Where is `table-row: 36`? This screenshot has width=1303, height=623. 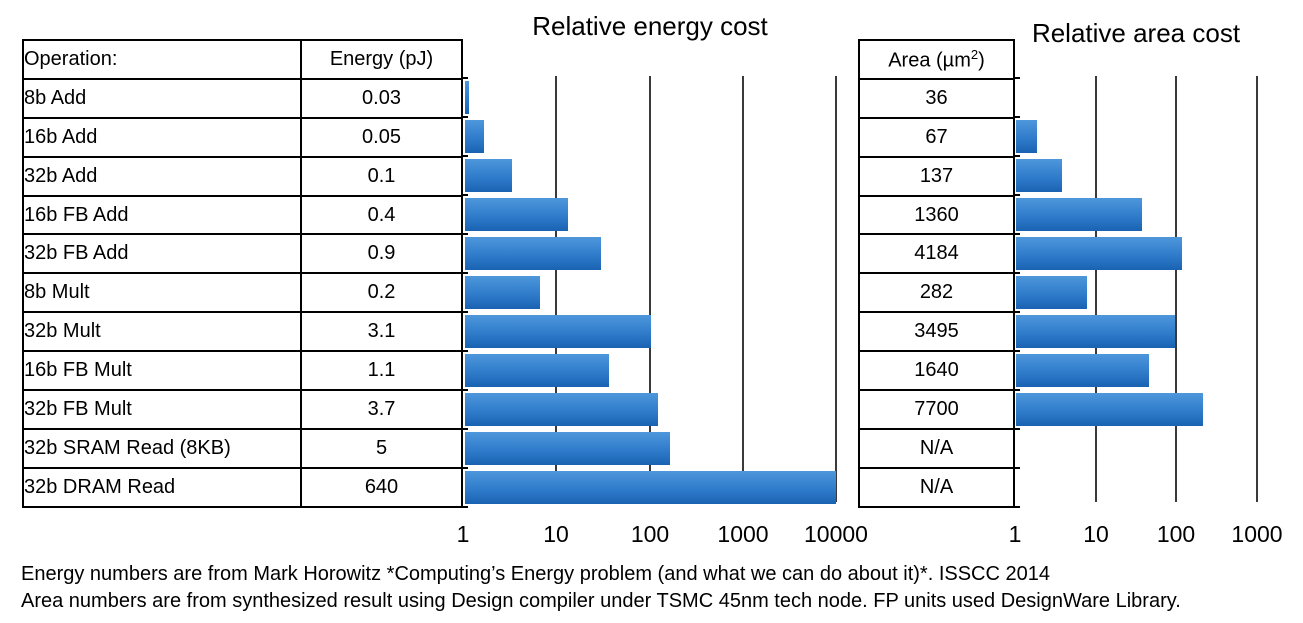
table-row: 36 is located at coordinates (936, 98).